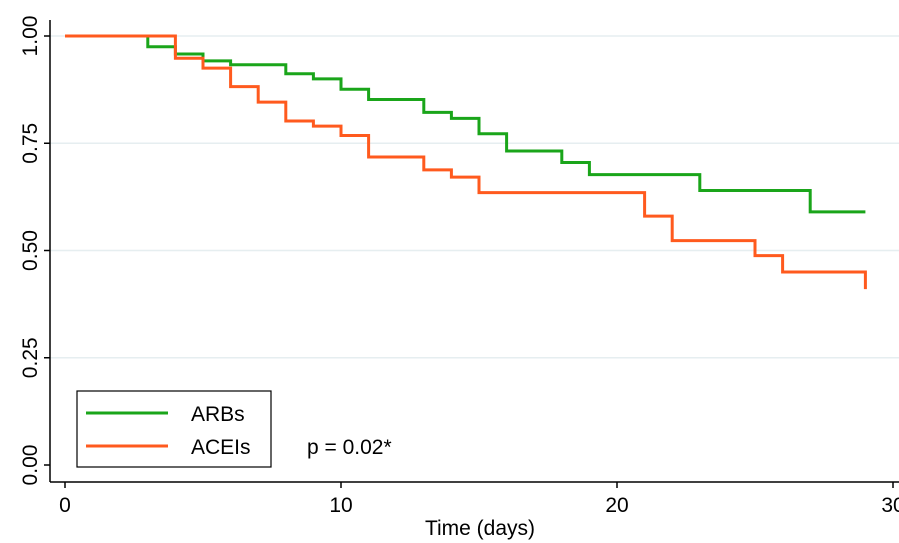 This screenshot has width=899, height=543. I want to click on legend-label-arbs: ARBs, so click(218, 414).